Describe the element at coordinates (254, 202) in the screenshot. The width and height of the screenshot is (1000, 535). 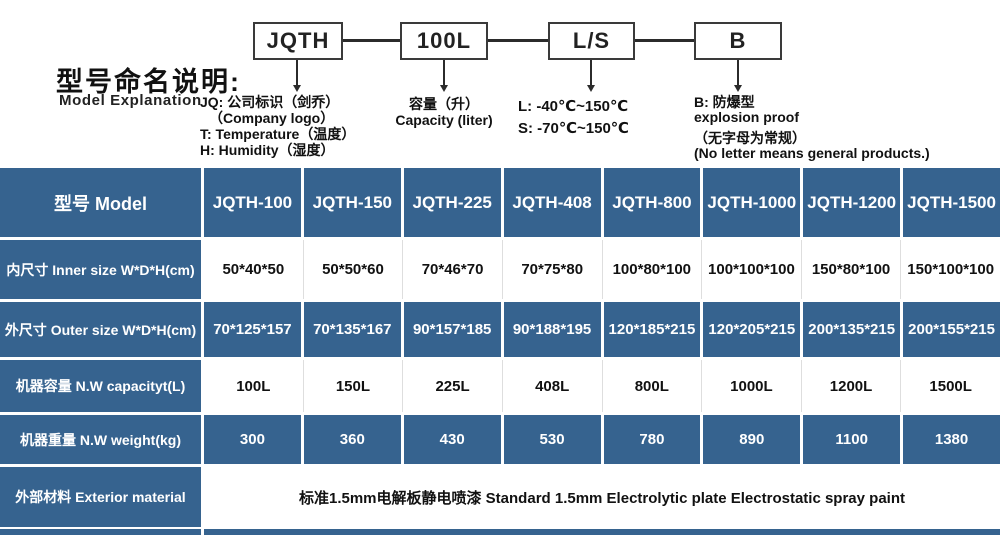
I see `column-header: JQTH-100` at that location.